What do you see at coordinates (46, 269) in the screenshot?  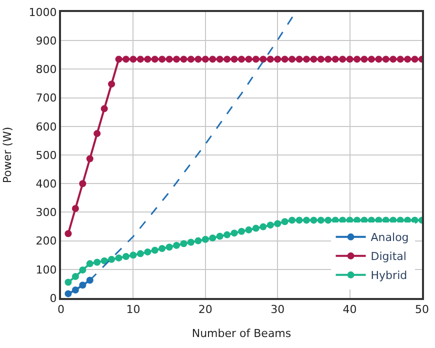 I see `y-tick-label: 100` at bounding box center [46, 269].